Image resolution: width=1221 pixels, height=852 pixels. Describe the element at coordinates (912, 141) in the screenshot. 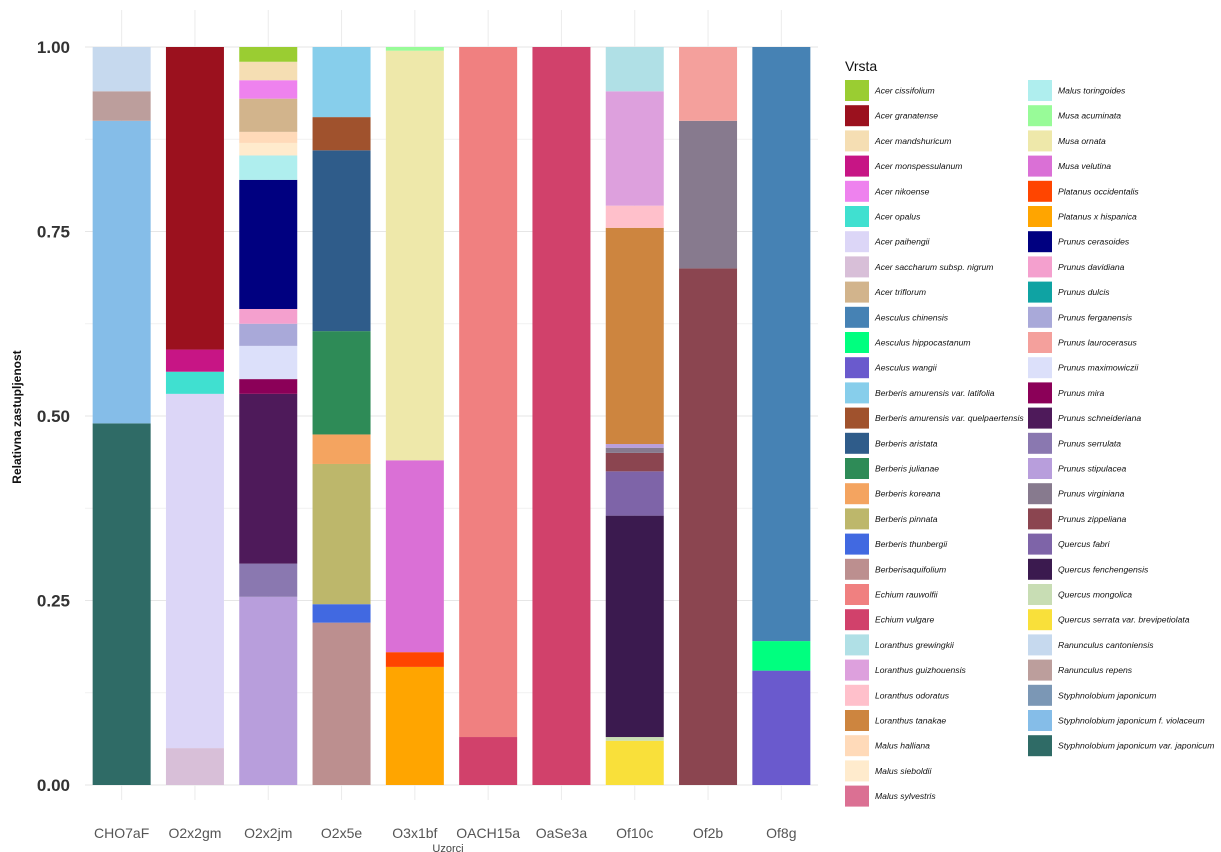

I see `legend-label: Acer mandshuricum` at that location.